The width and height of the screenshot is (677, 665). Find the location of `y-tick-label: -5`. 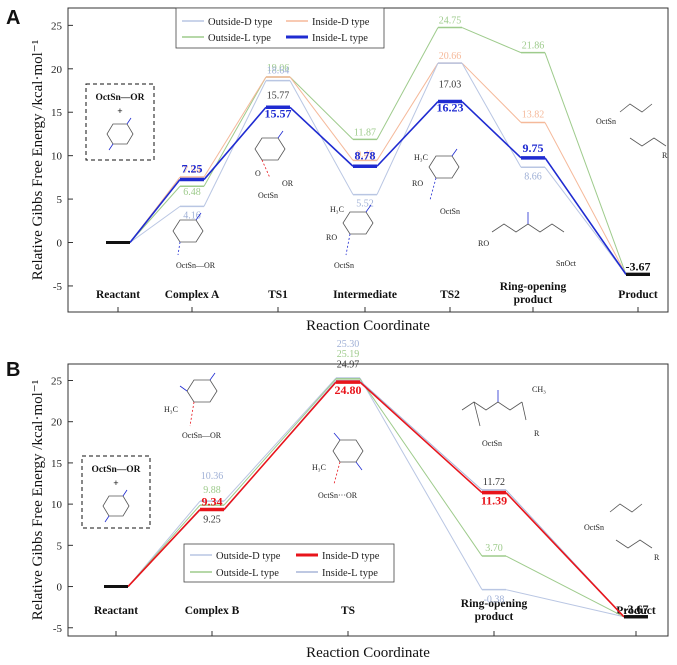

y-tick-label: -5 is located at coordinates (58, 287).